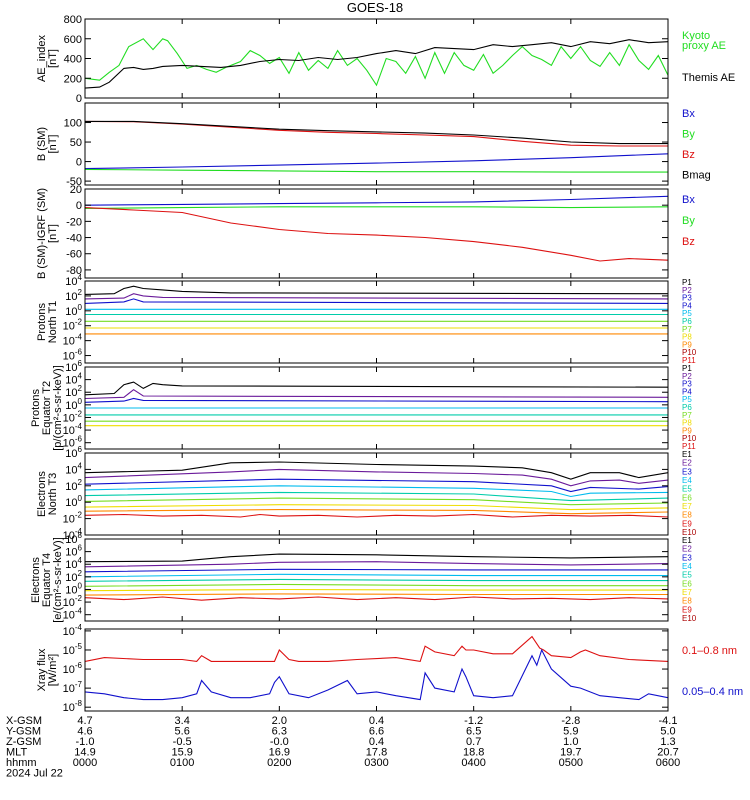 This screenshot has height=800, width=750. Describe the element at coordinates (376, 763) in the screenshot. I see `ephemeris-value: 0300` at that location.